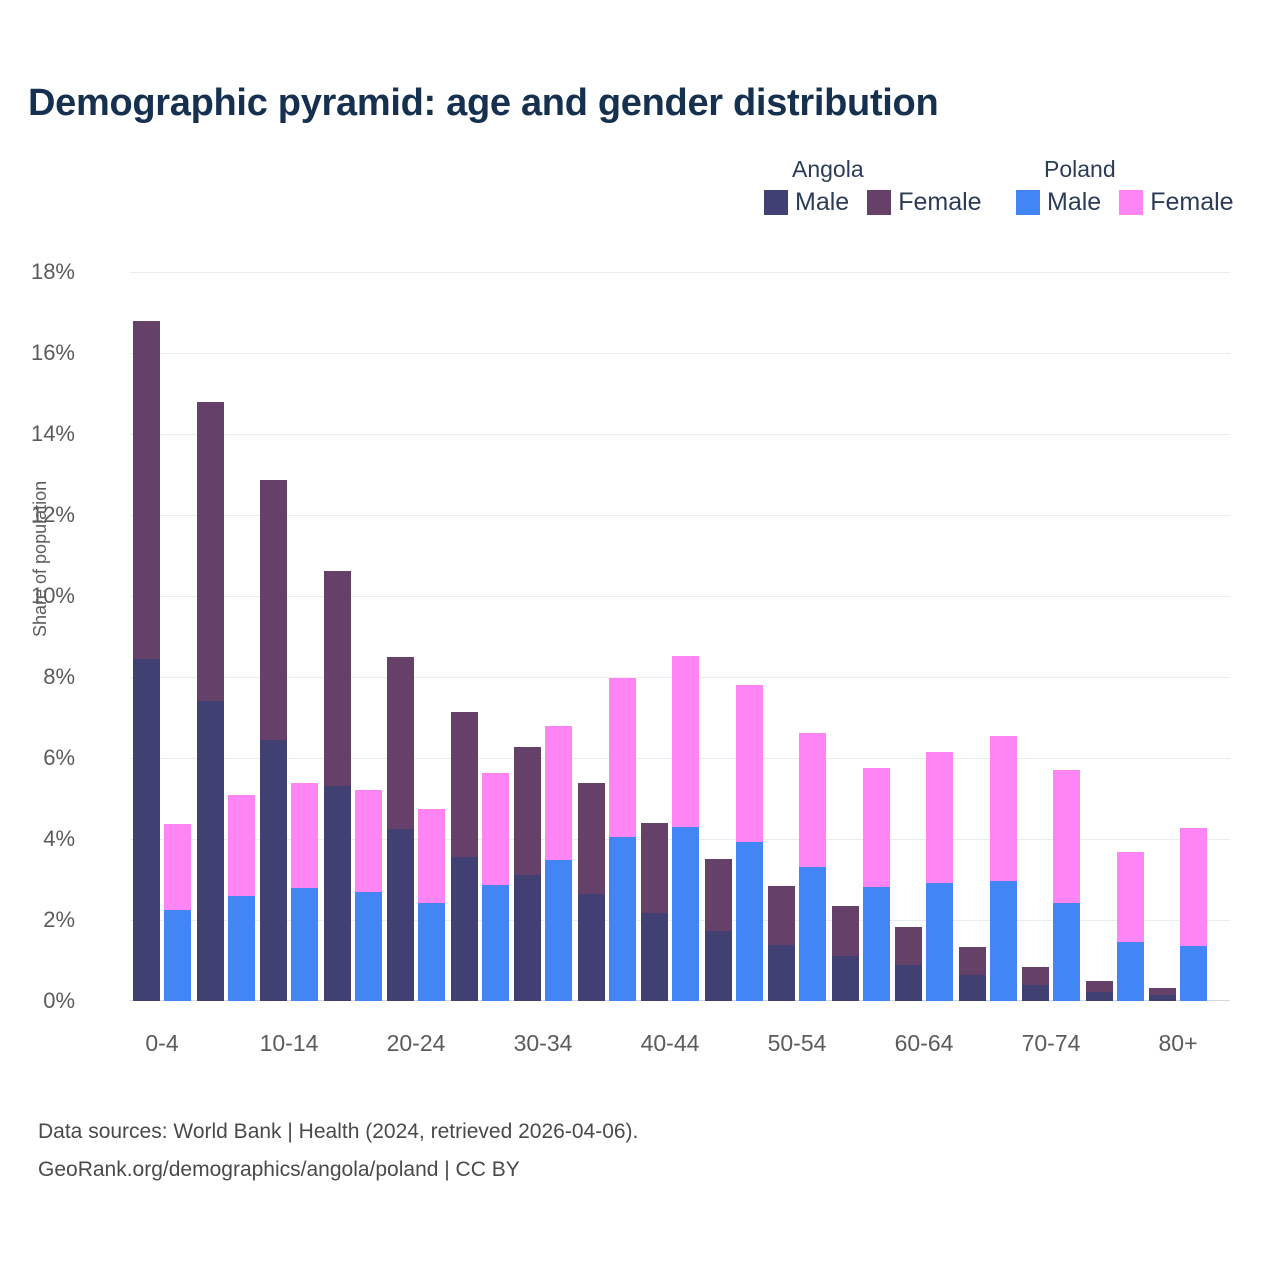 The width and height of the screenshot is (1280, 1280). I want to click on legend-item-poland-female: Female, so click(1176, 202).